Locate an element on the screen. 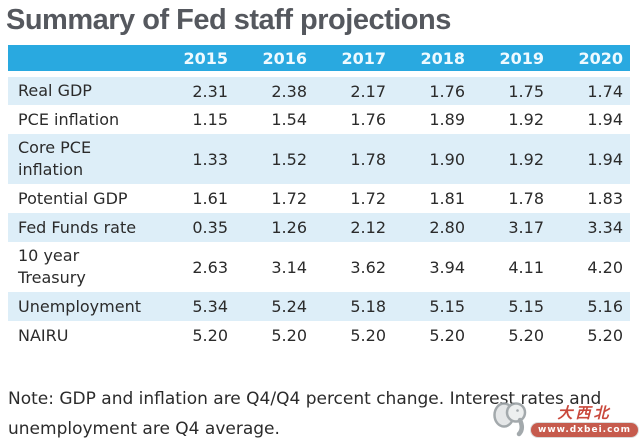 The height and width of the screenshot is (444, 640). cell-value: 1.81 is located at coordinates (447, 198).